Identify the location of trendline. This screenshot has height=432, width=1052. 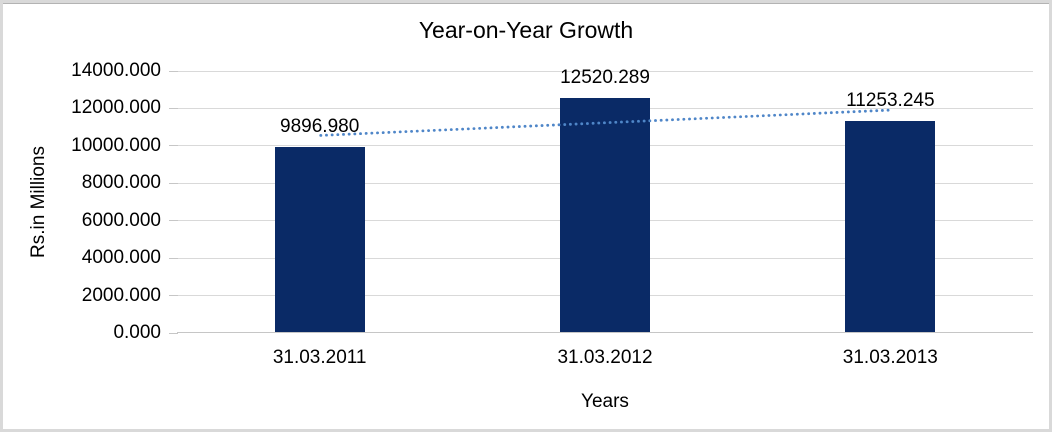
(605, 122).